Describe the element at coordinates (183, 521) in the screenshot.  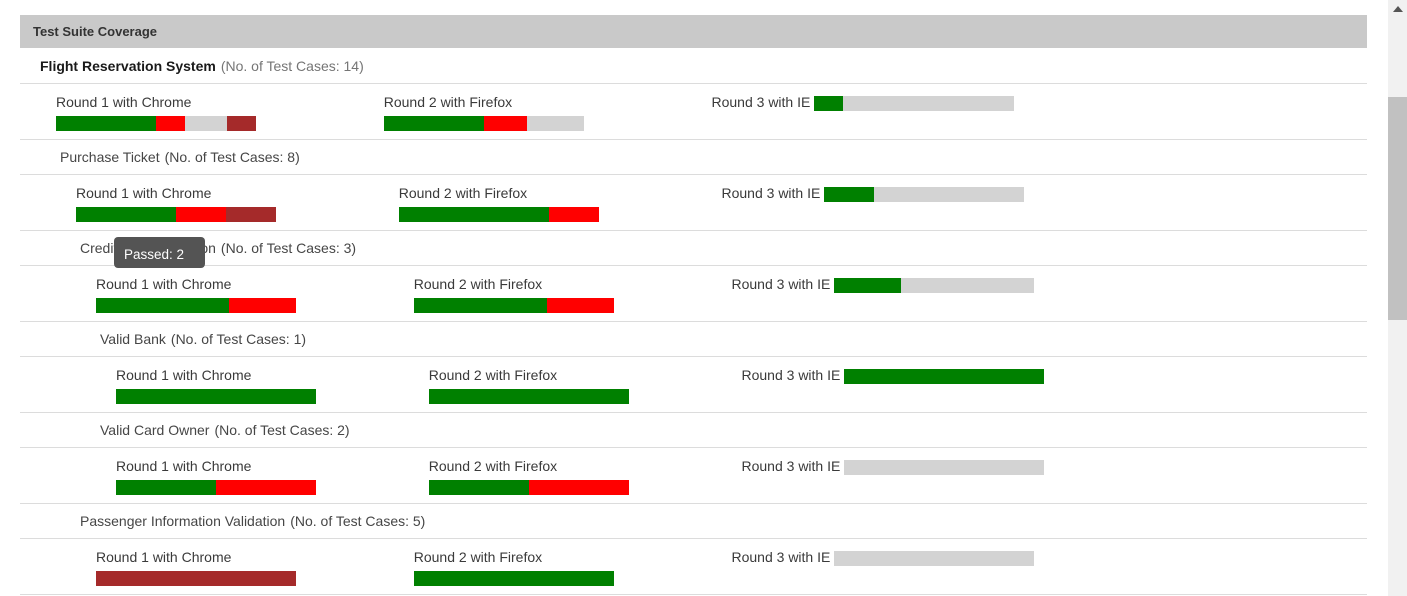
I see `suite-name: Passenger Information Validation` at that location.